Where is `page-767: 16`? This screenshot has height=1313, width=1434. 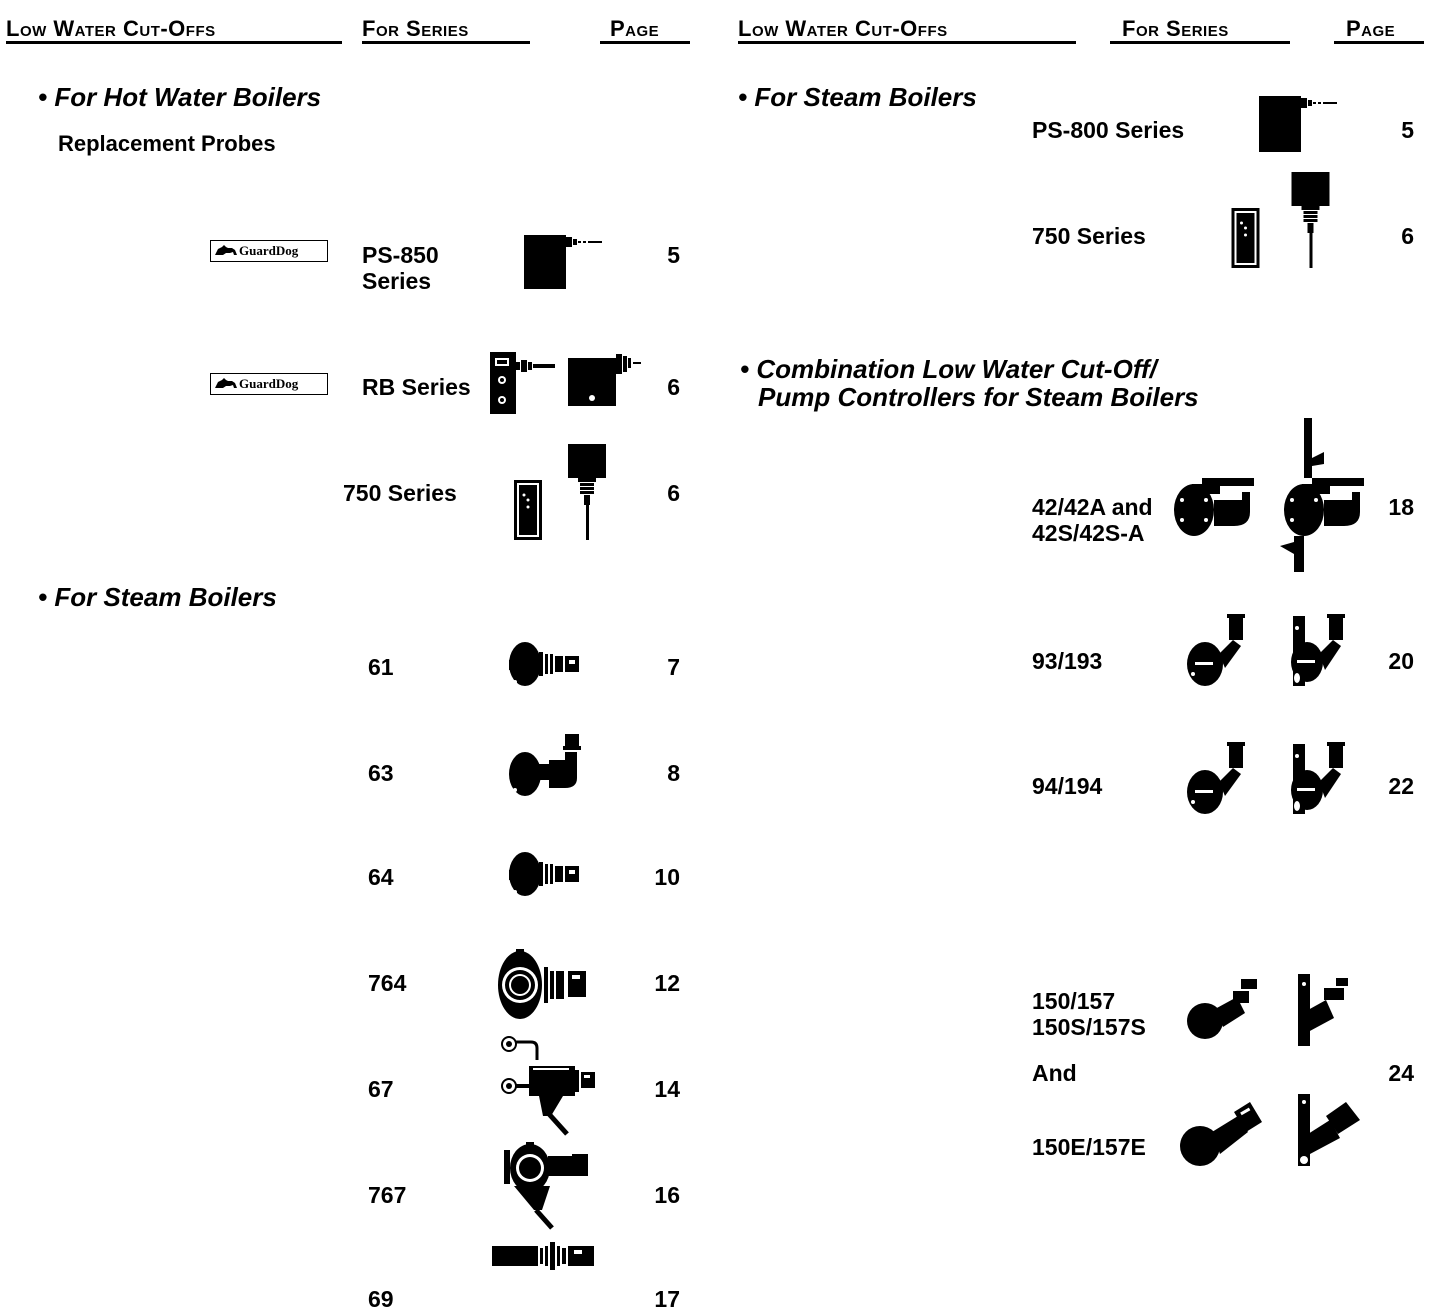
page-767: 16 is located at coordinates (667, 1195).